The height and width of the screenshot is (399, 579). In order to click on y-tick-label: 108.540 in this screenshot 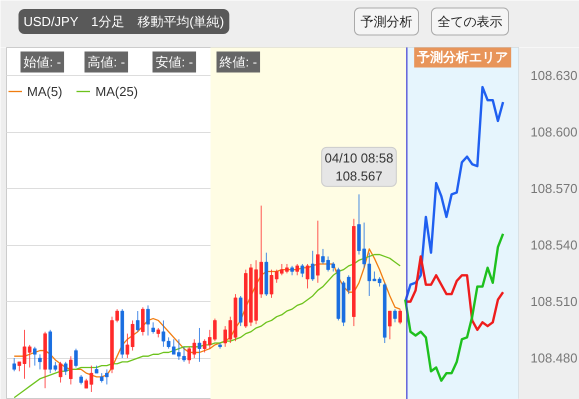, I will do `click(554, 245)`.